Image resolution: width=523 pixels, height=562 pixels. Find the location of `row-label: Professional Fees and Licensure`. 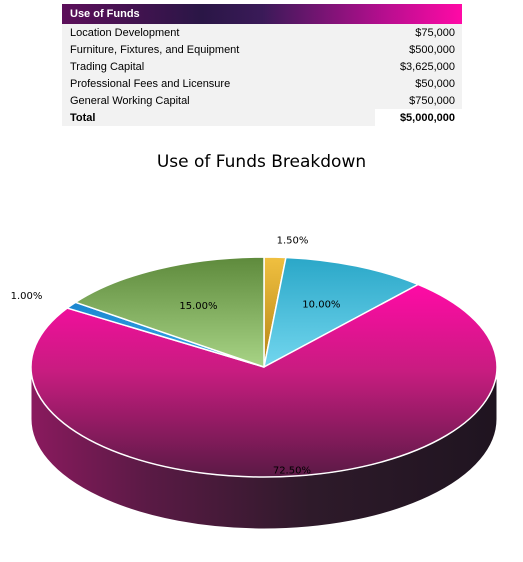

row-label: Professional Fees and Licensure is located at coordinates (218, 83).